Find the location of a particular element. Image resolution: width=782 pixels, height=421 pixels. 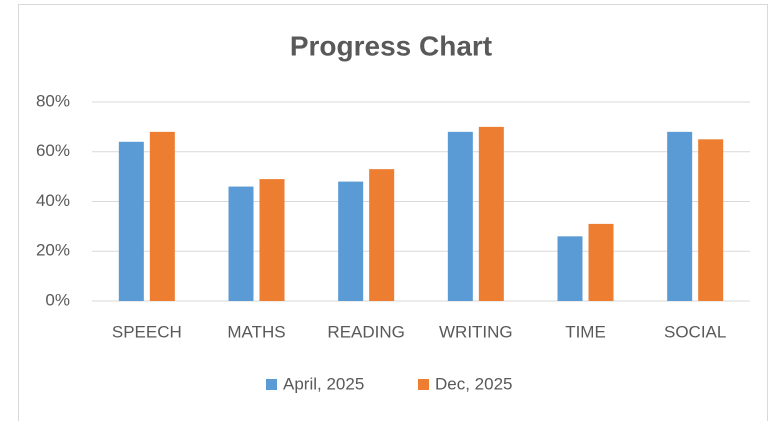

x-tick-label: TIME is located at coordinates (585, 331).